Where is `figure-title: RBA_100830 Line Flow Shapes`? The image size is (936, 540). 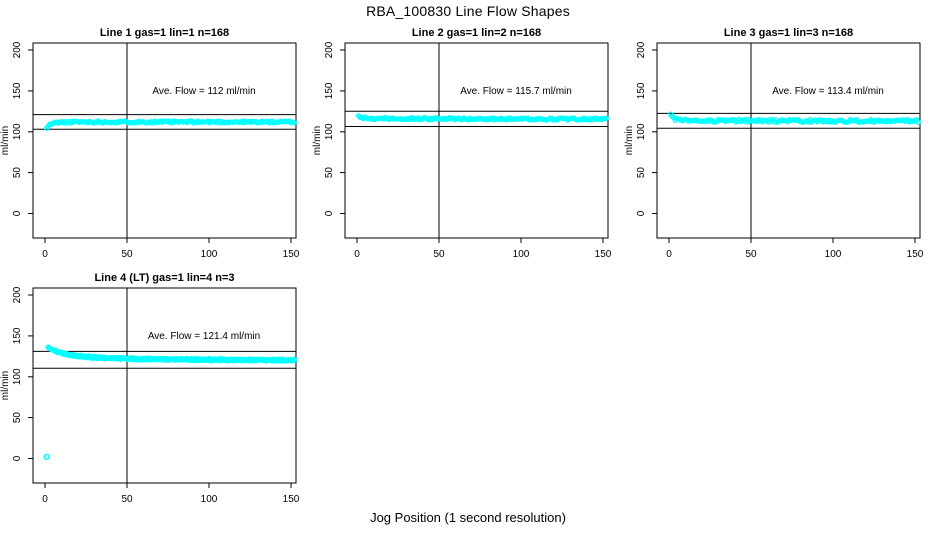 figure-title: RBA_100830 Line Flow Shapes is located at coordinates (468, 11).